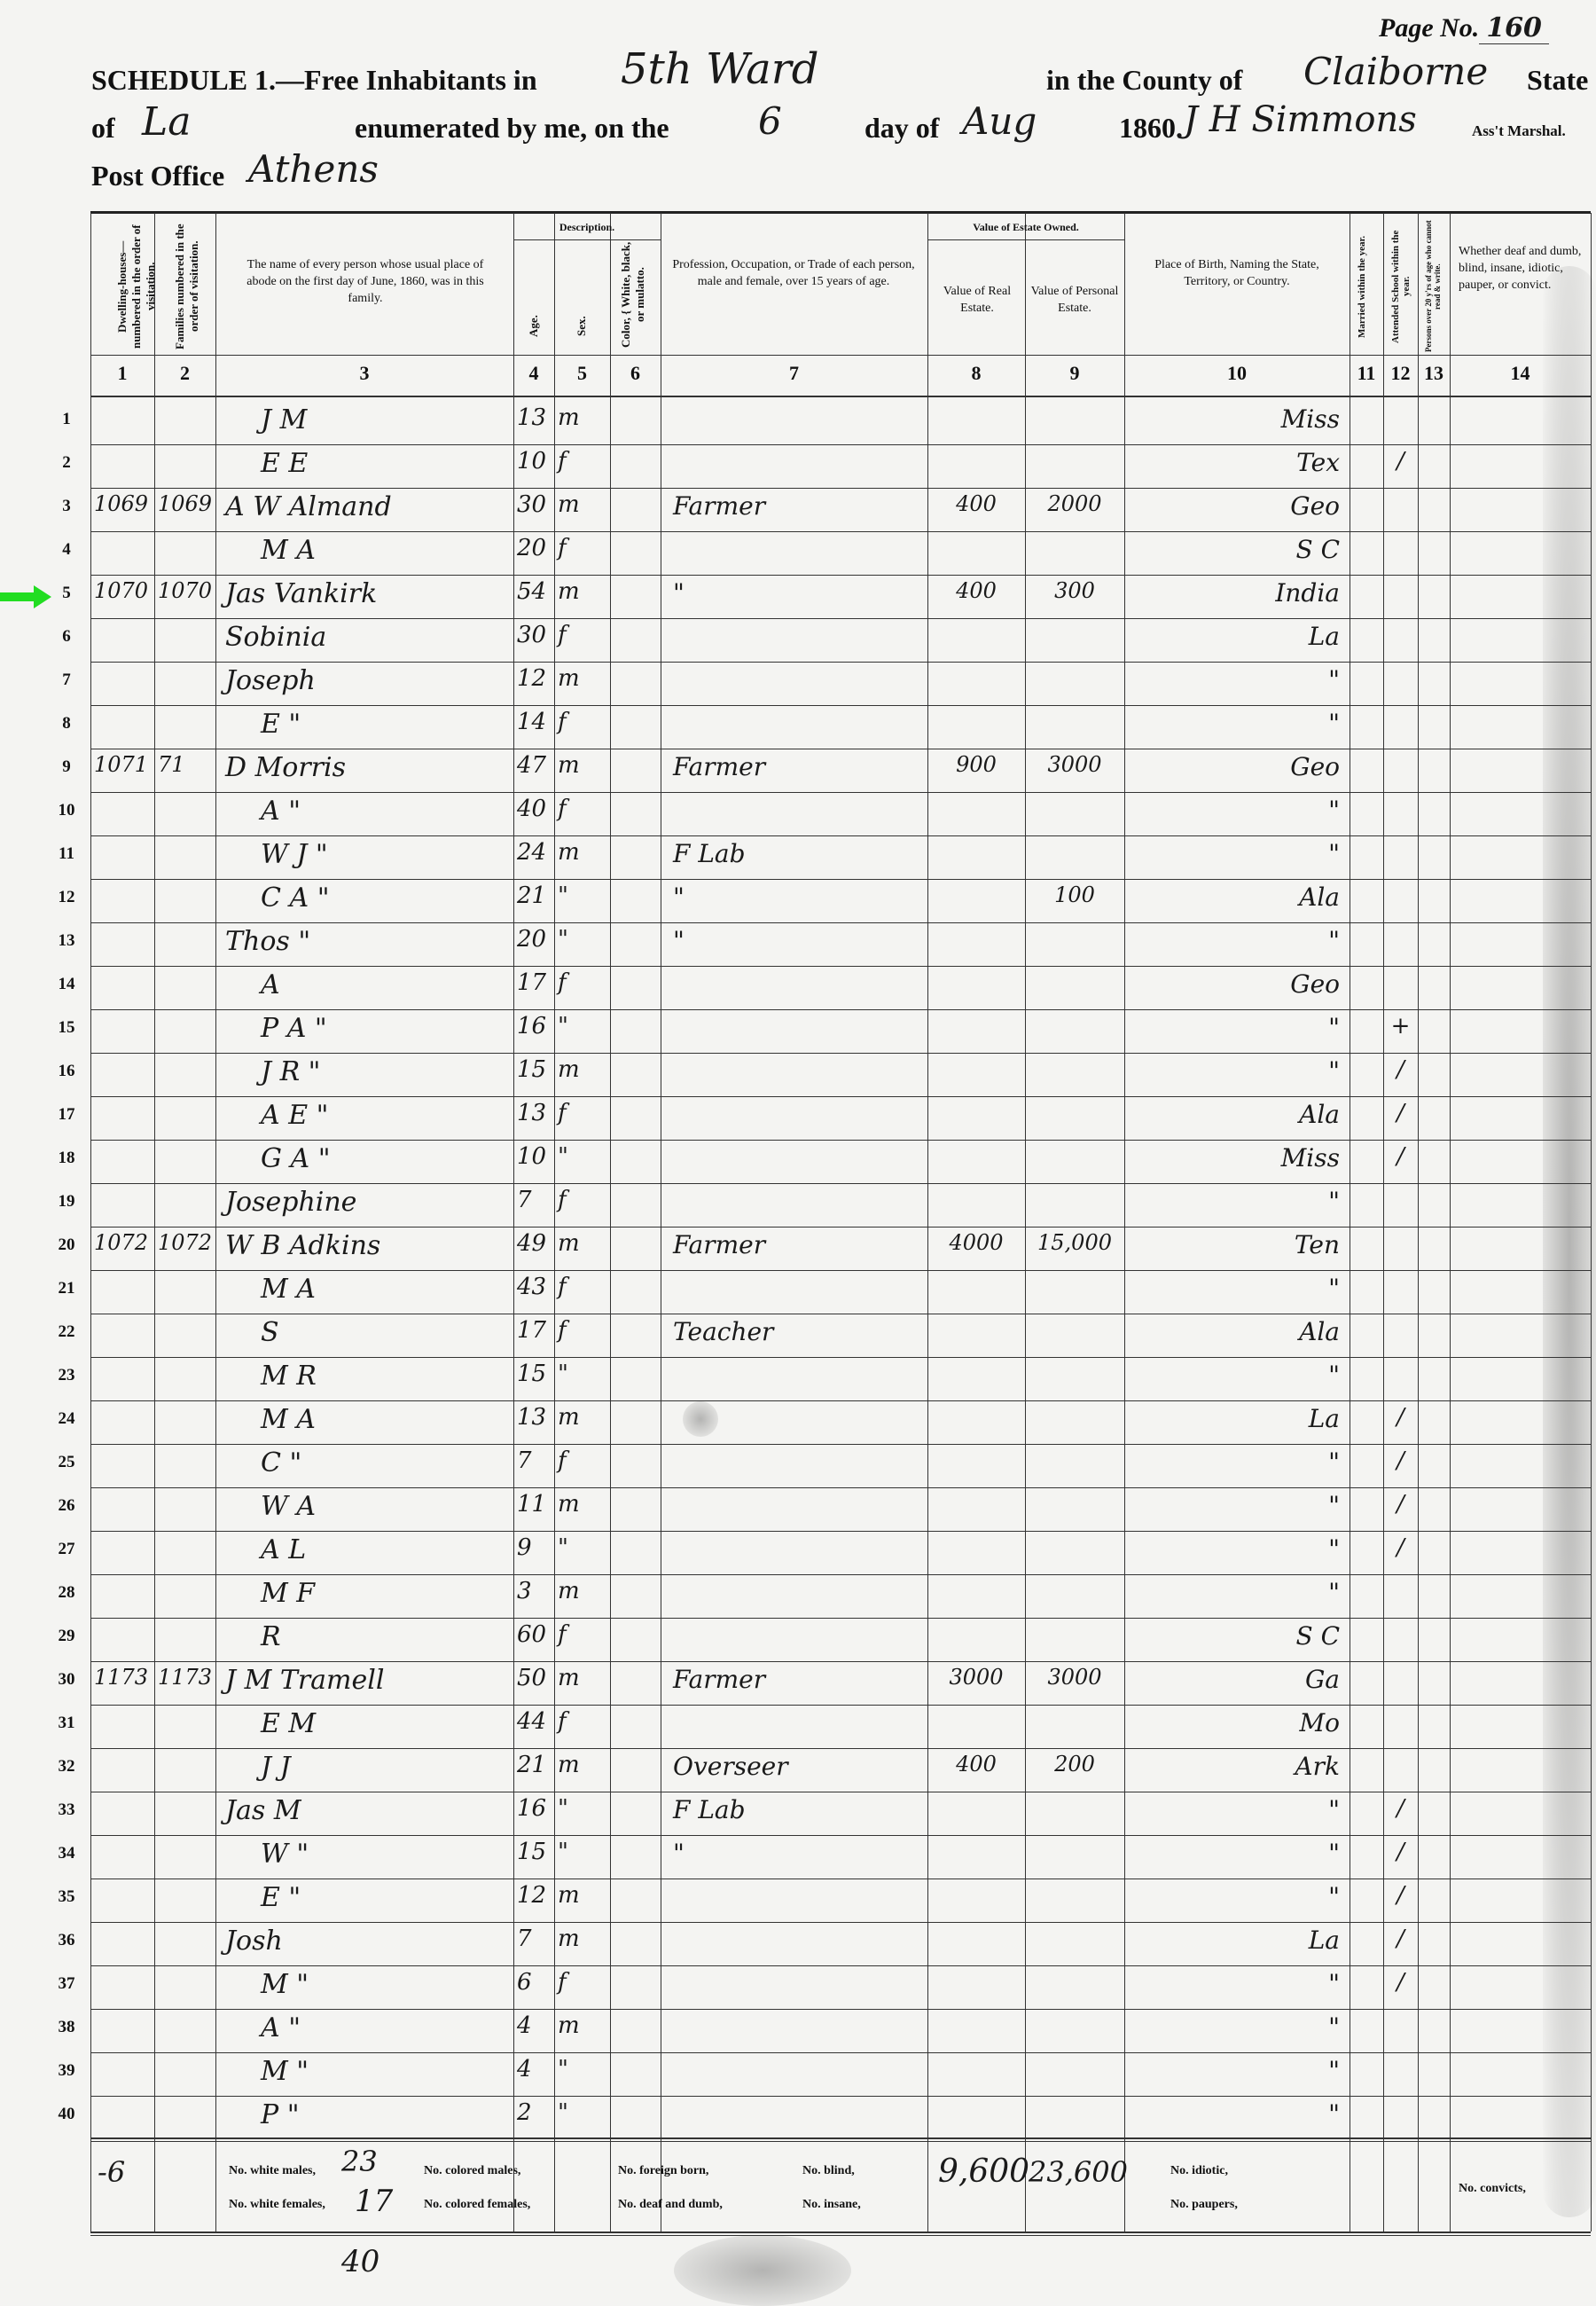  I want to click on age: 10, so click(532, 461).